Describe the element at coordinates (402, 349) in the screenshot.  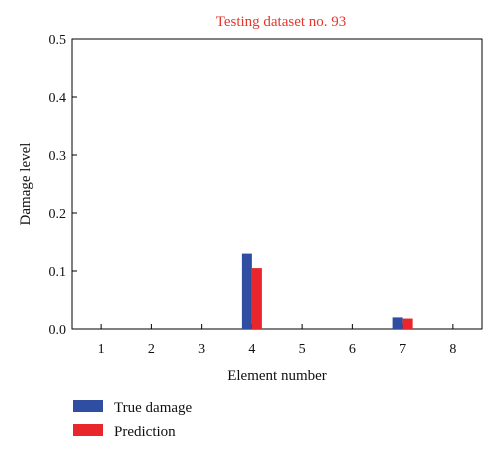
I see `x-tick-label-6: 7` at that location.